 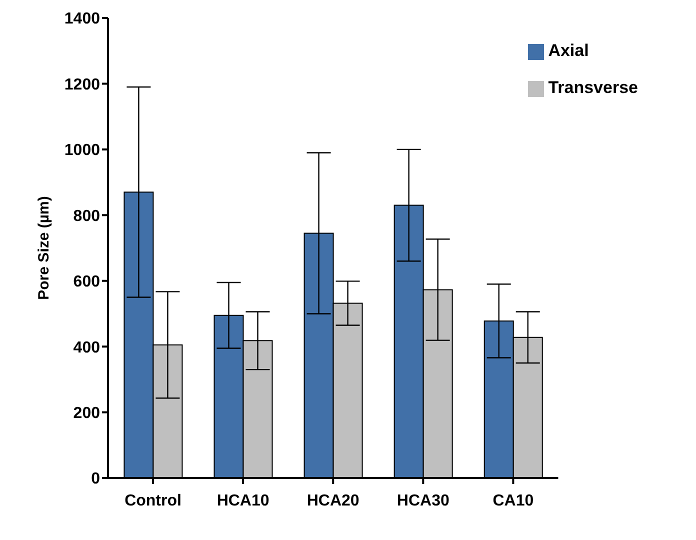 I want to click on y-tick-label: 200, so click(x=86, y=413).